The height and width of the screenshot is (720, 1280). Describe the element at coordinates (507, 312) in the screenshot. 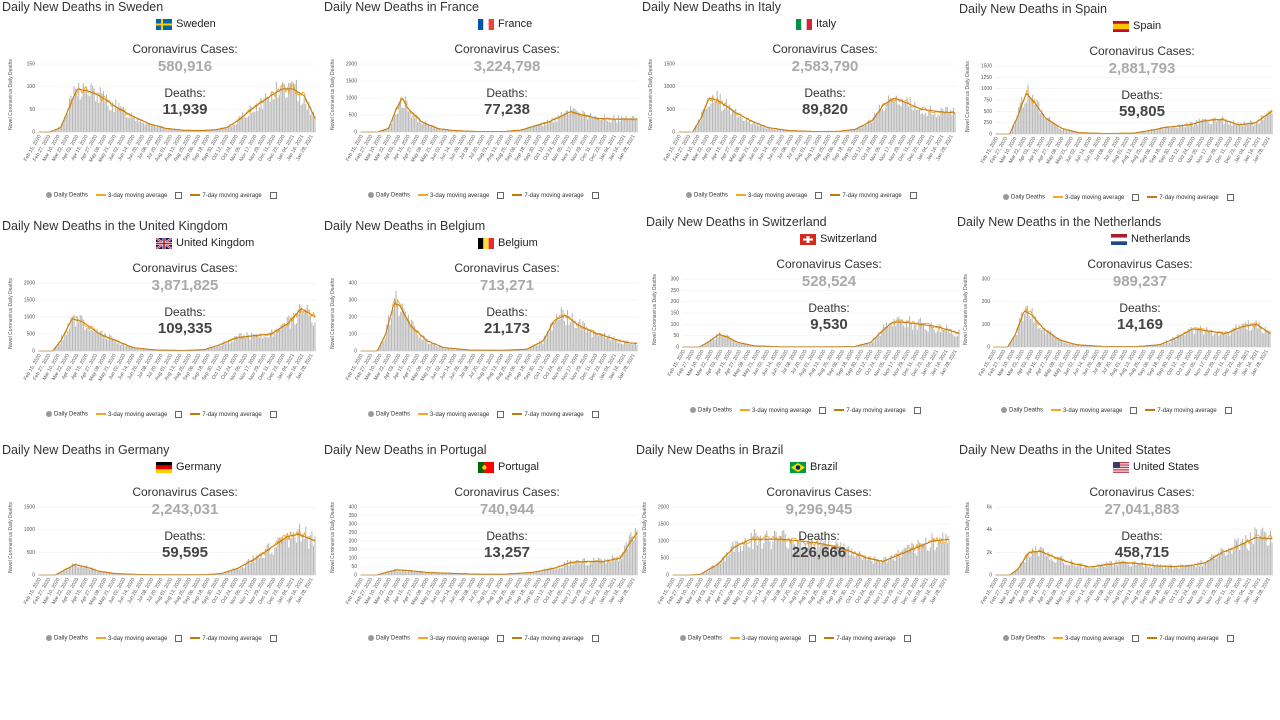

I see `deaths-label: Deaths:` at that location.